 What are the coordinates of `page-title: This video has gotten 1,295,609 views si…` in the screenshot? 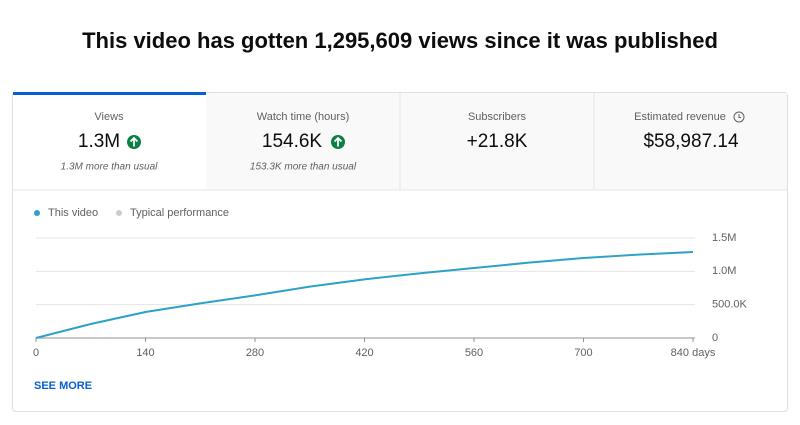 It's located at (400, 40).